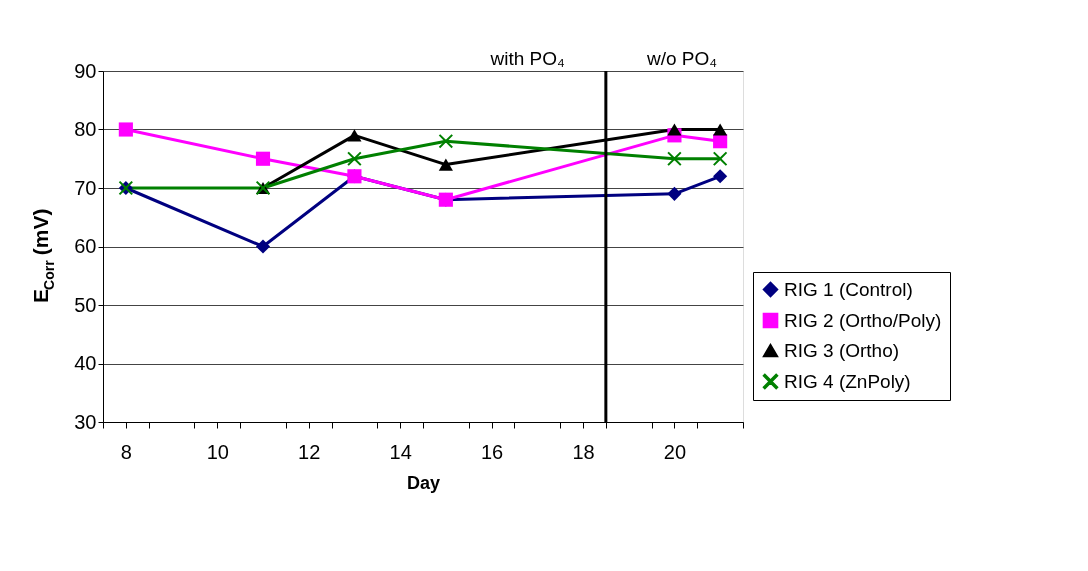 This screenshot has height=571, width=1088. What do you see at coordinates (423, 482) in the screenshot?
I see `x-axis-title: Day` at bounding box center [423, 482].